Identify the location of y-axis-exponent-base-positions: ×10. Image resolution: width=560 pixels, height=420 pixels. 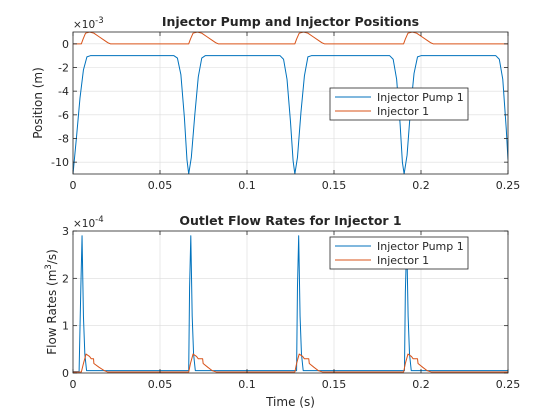
(84, 25).